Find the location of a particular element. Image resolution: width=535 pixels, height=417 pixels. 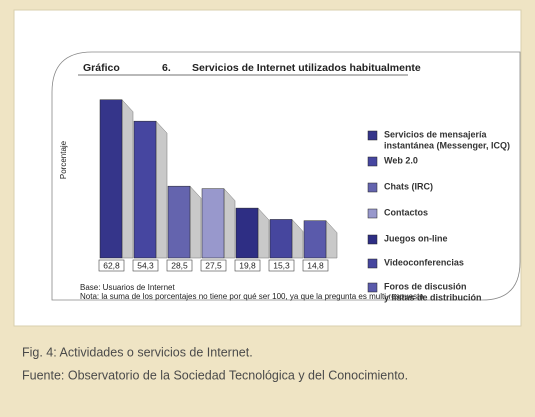

note: Base: Usuarios de Internet is located at coordinates (127, 287).